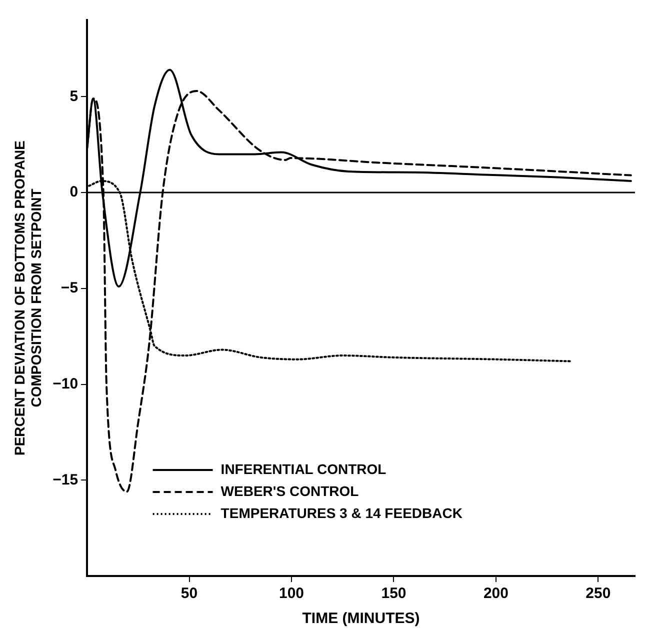 This screenshot has height=640, width=647. Describe the element at coordinates (27, 298) in the screenshot. I see `y-axis-title: PERCENT DEVIATION OF BOTTOMS PROPANE COMPOSITION FROM SETPOINT` at that location.